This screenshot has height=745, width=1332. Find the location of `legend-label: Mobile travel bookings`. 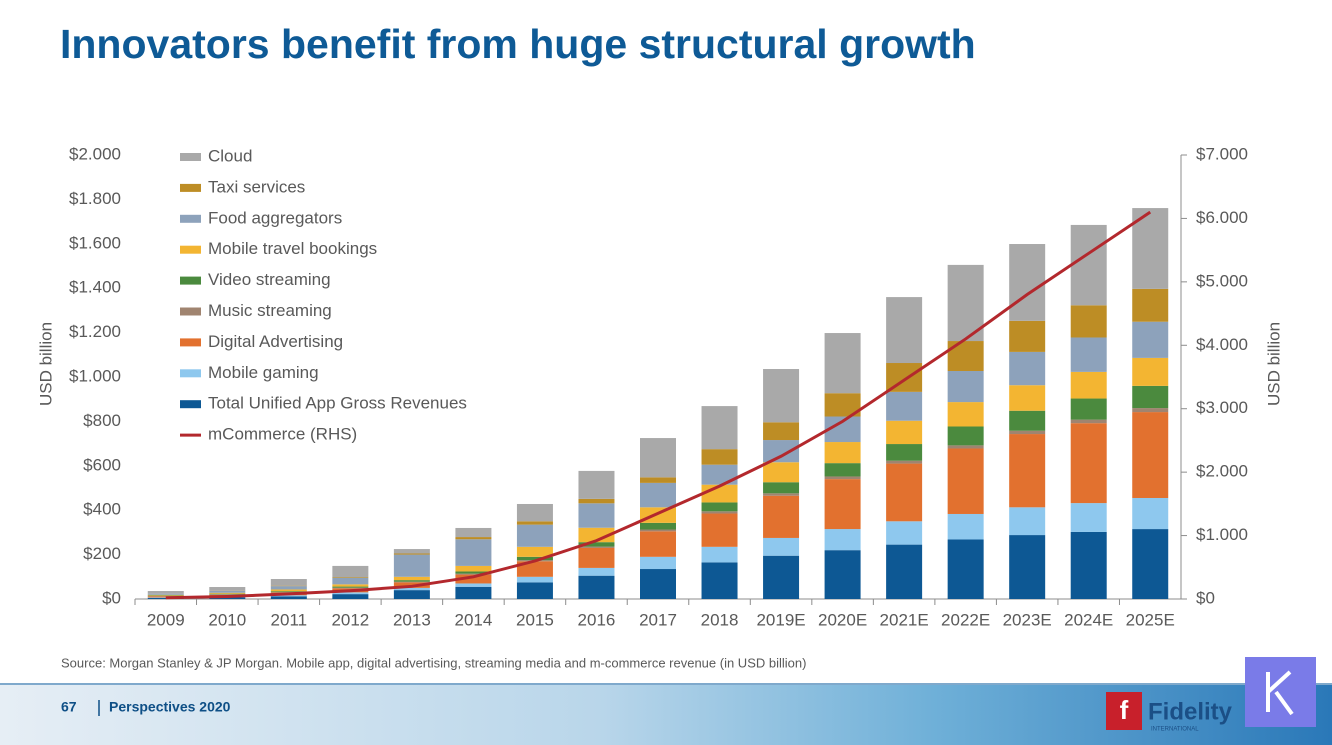

legend-label: Mobile travel bookings is located at coordinates (292, 248).